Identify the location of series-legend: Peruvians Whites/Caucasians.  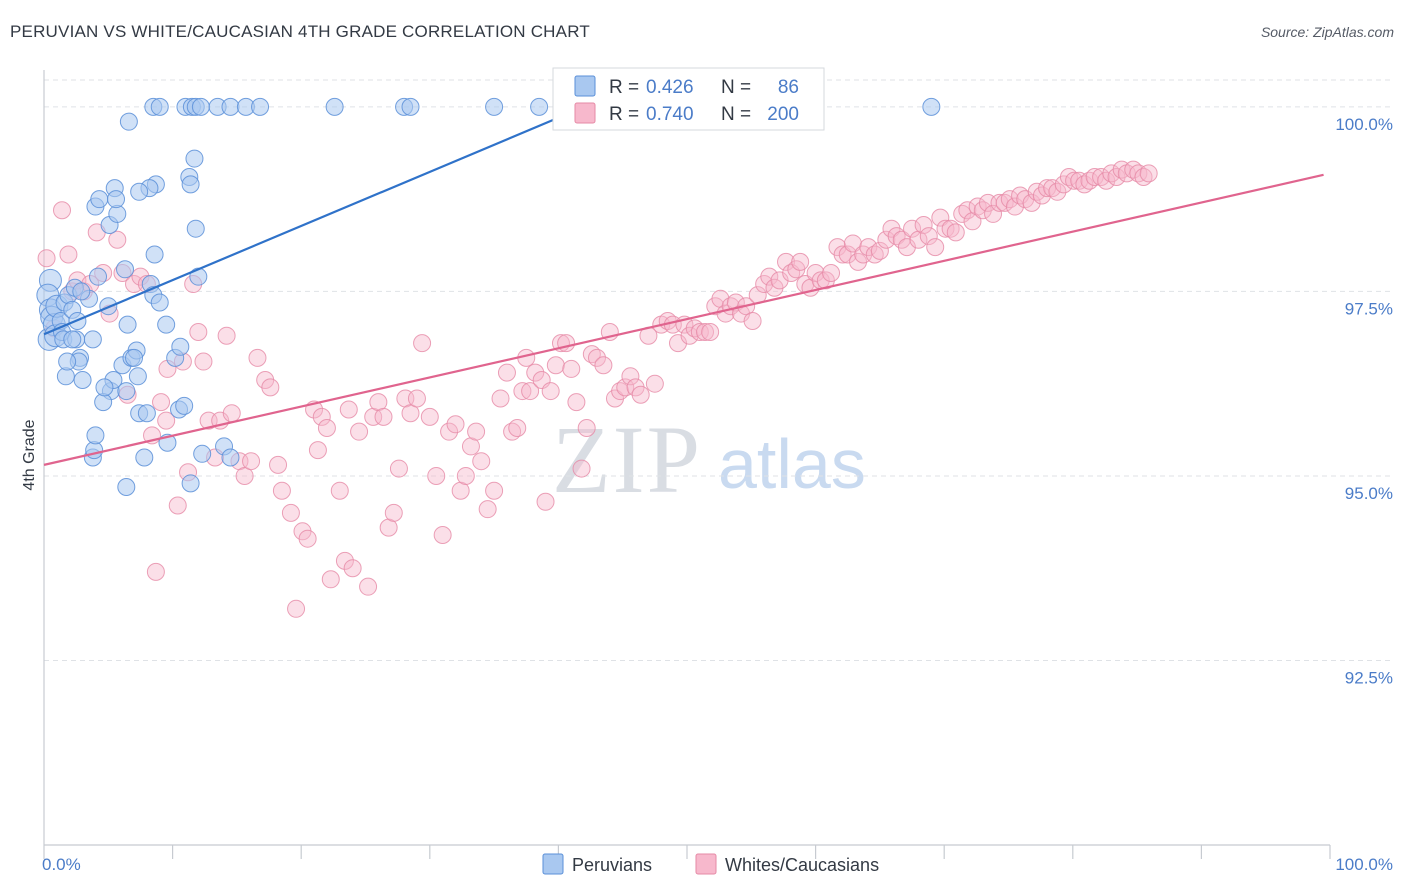
(710, 864).